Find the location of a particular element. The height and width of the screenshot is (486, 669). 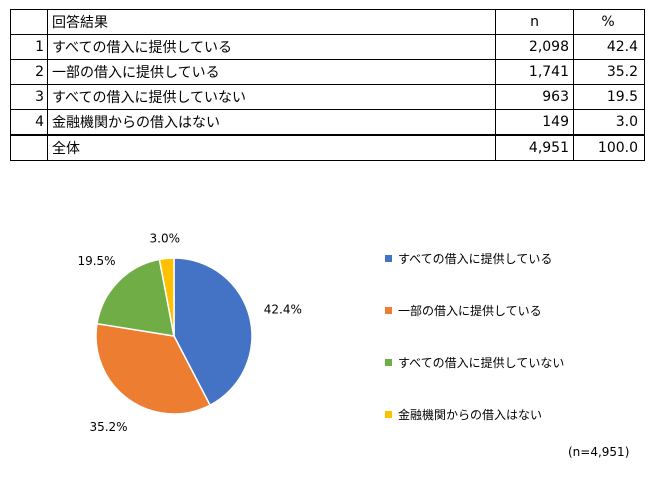

table-row: 4 金融機関からの借入はない 149 3.0 is located at coordinates (327, 122).